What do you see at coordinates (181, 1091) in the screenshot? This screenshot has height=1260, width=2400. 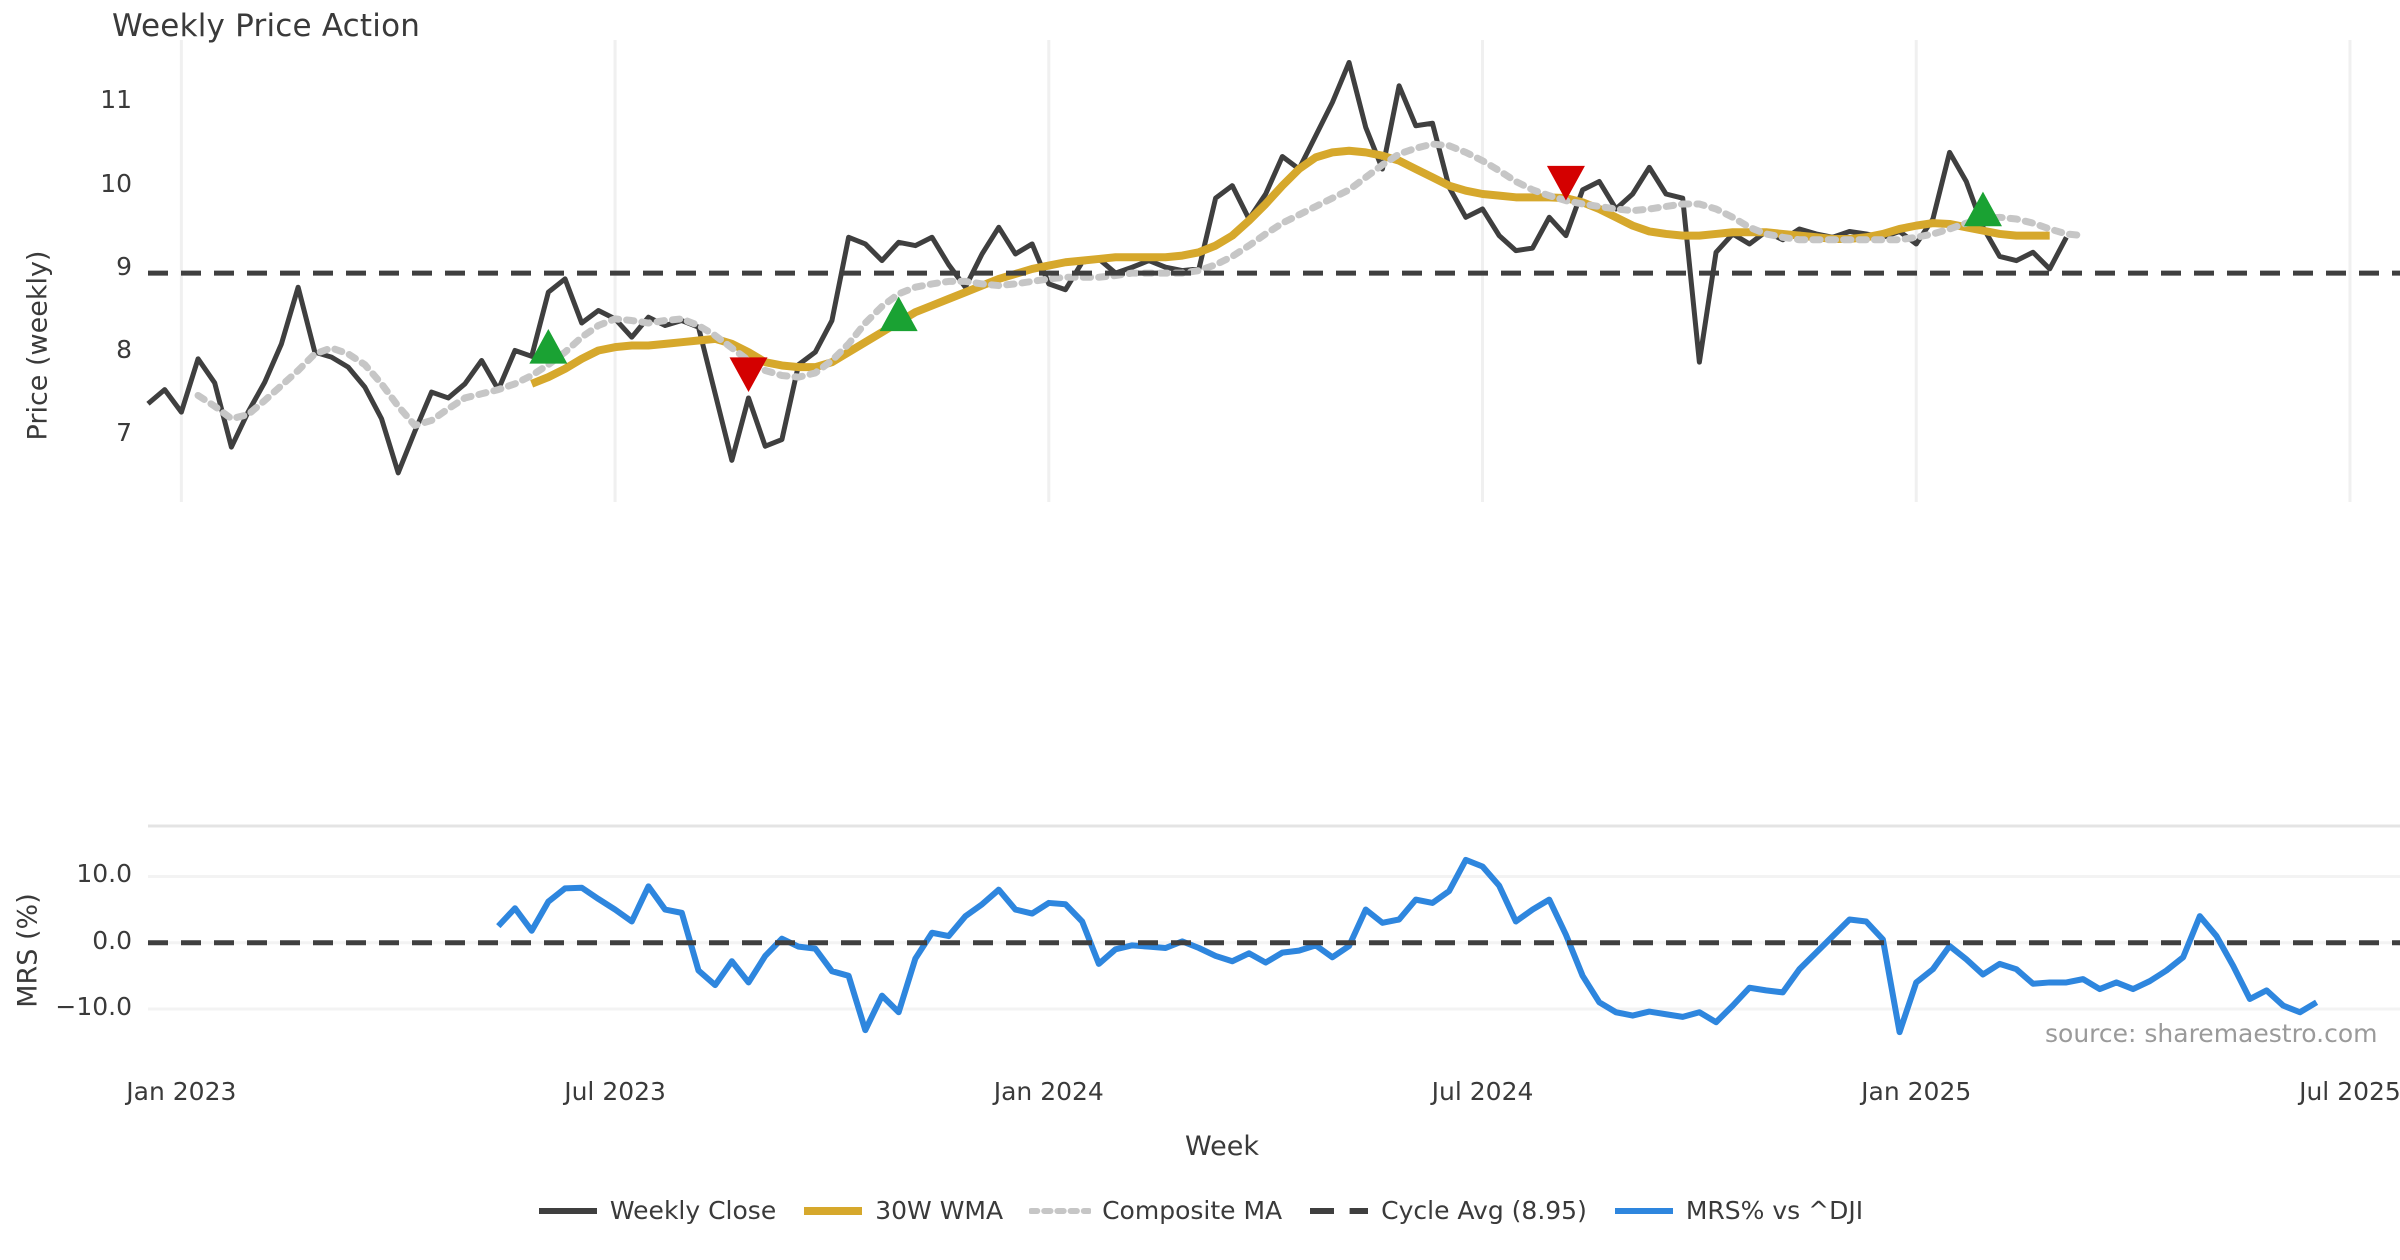 I see `x-tick-label: Jan 2023` at bounding box center [181, 1091].